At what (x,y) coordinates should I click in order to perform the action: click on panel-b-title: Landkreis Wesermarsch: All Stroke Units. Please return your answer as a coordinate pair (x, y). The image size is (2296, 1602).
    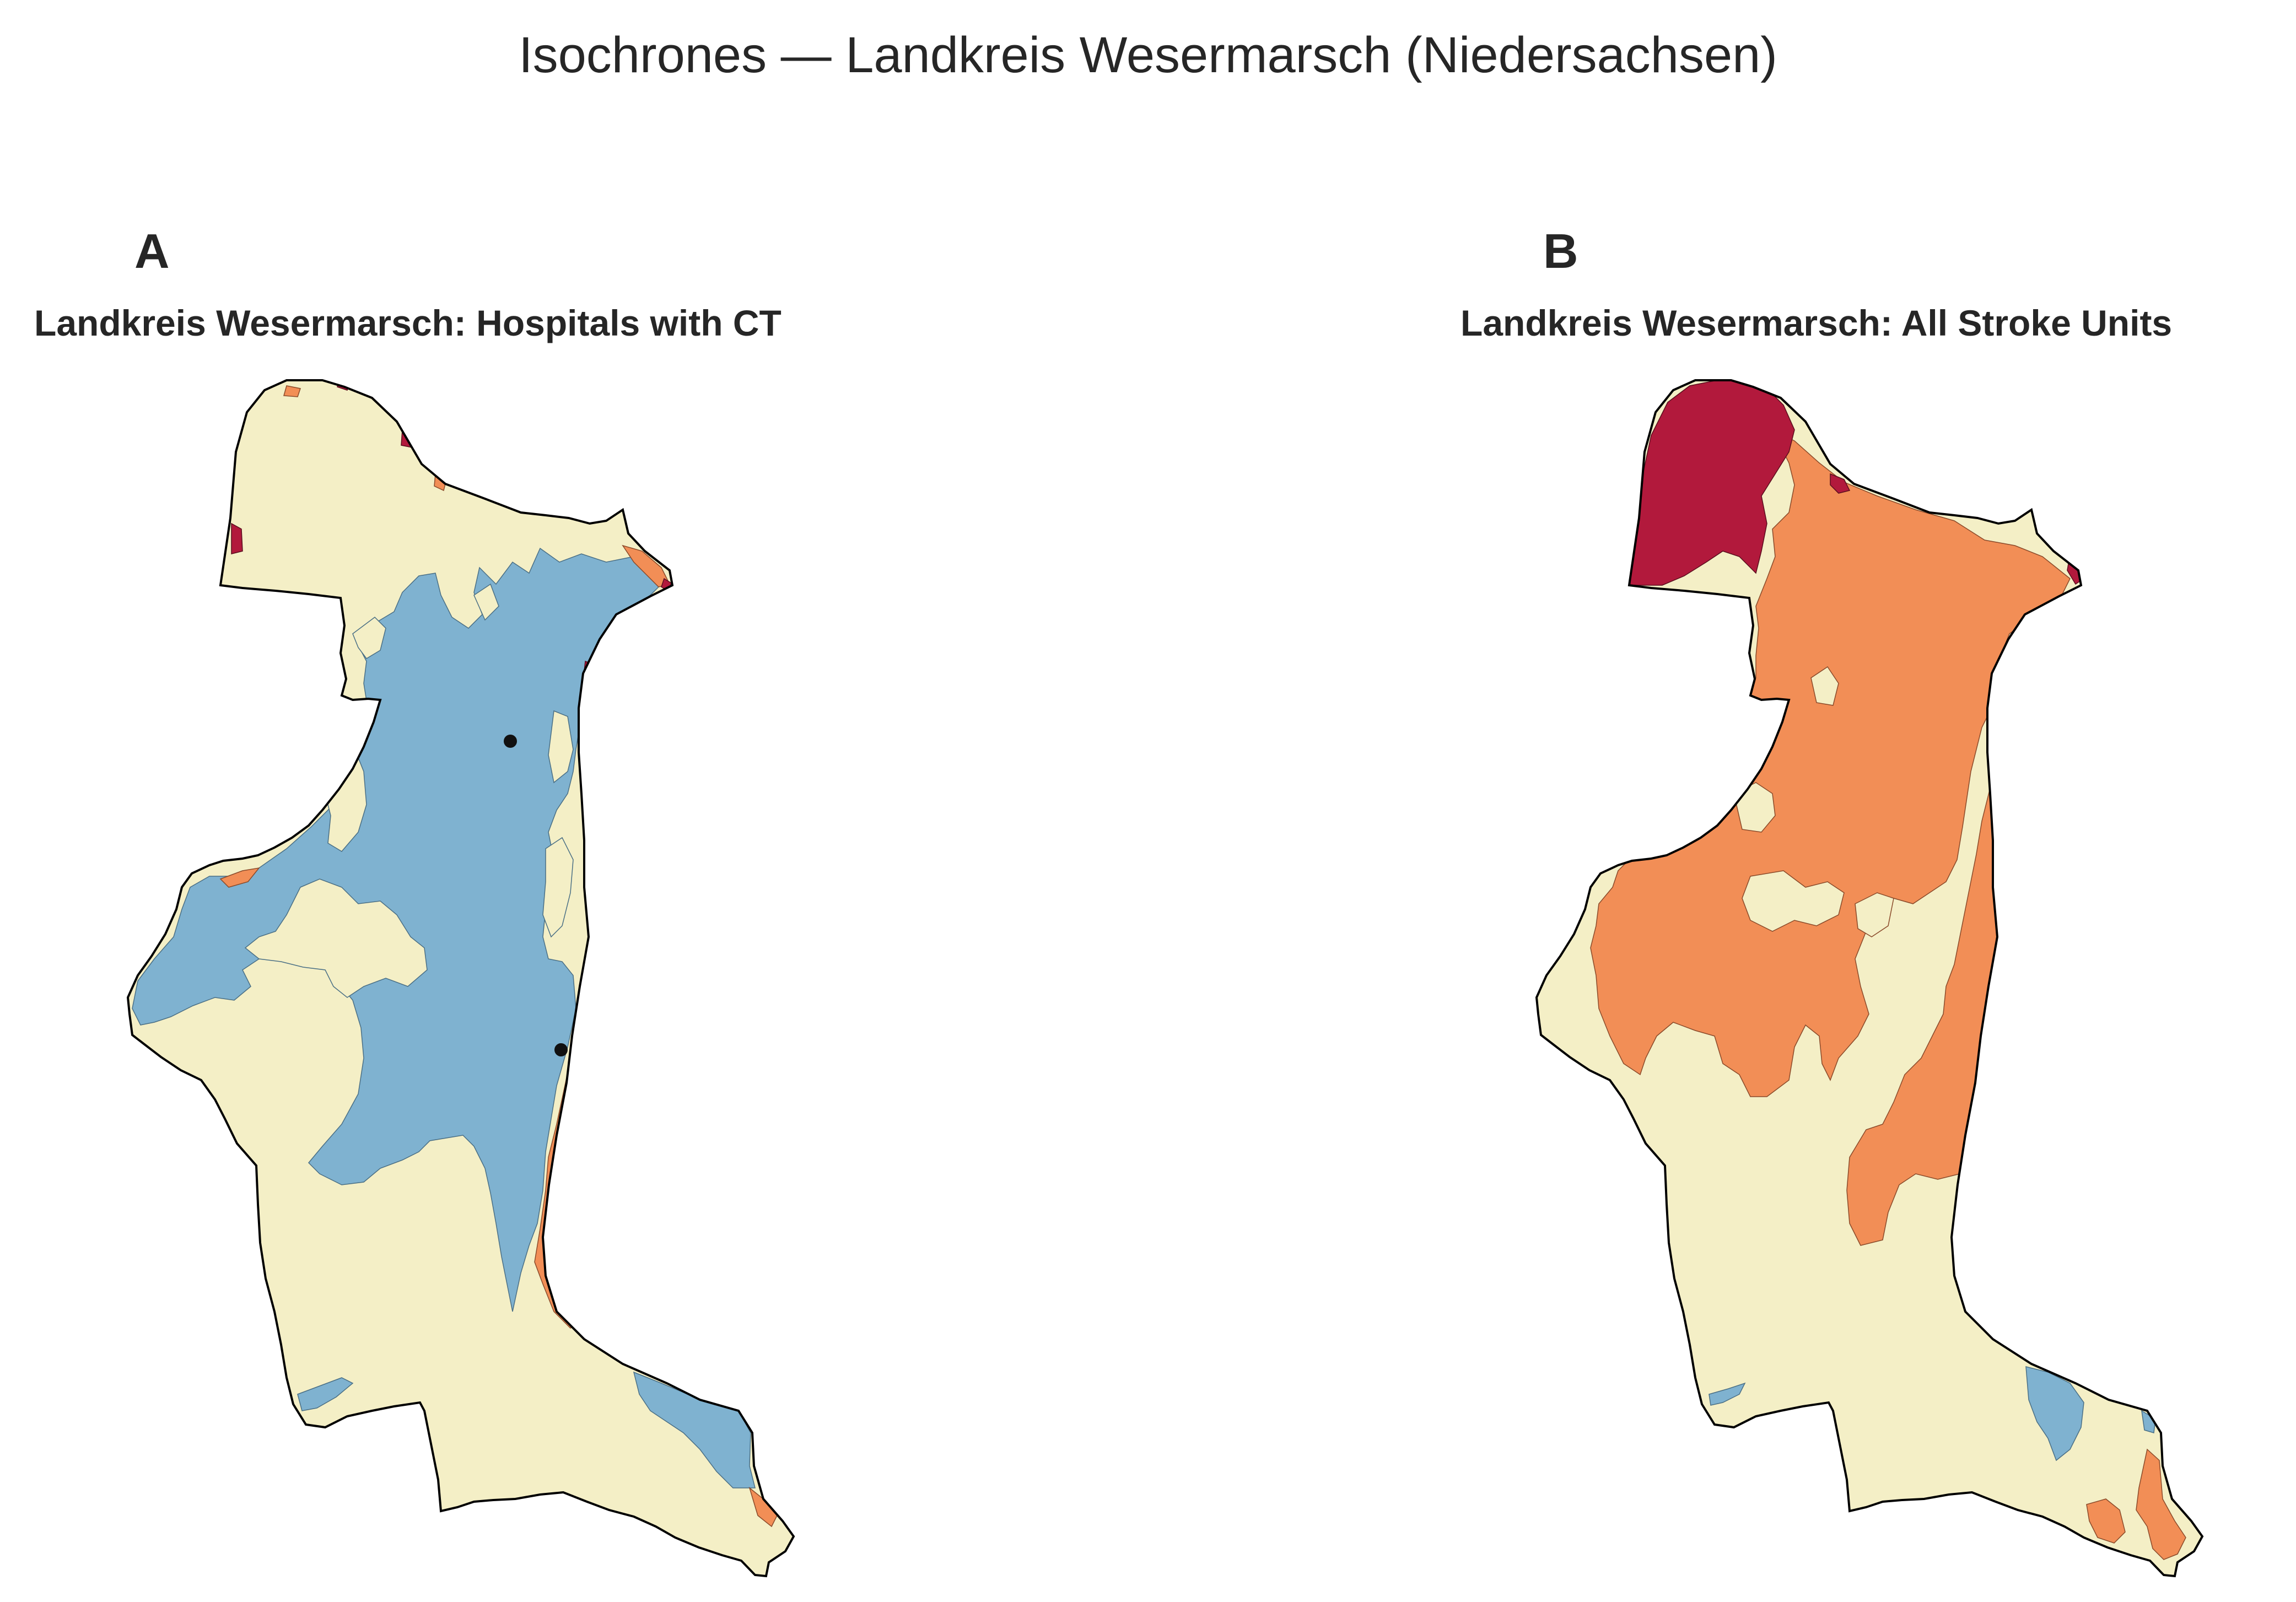
    Looking at the image, I should click on (1817, 323).